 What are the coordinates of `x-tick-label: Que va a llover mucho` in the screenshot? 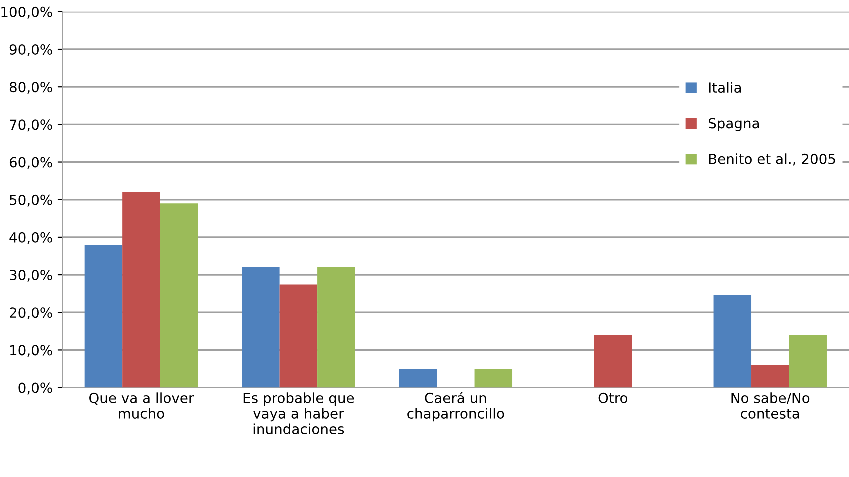 It's located at (141, 405).